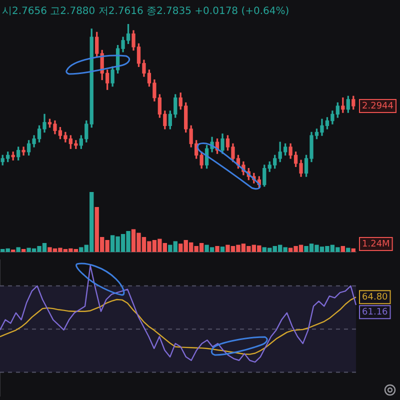 The width and height of the screenshot is (400, 400). I want to click on text: 2.2944, so click(378, 106).